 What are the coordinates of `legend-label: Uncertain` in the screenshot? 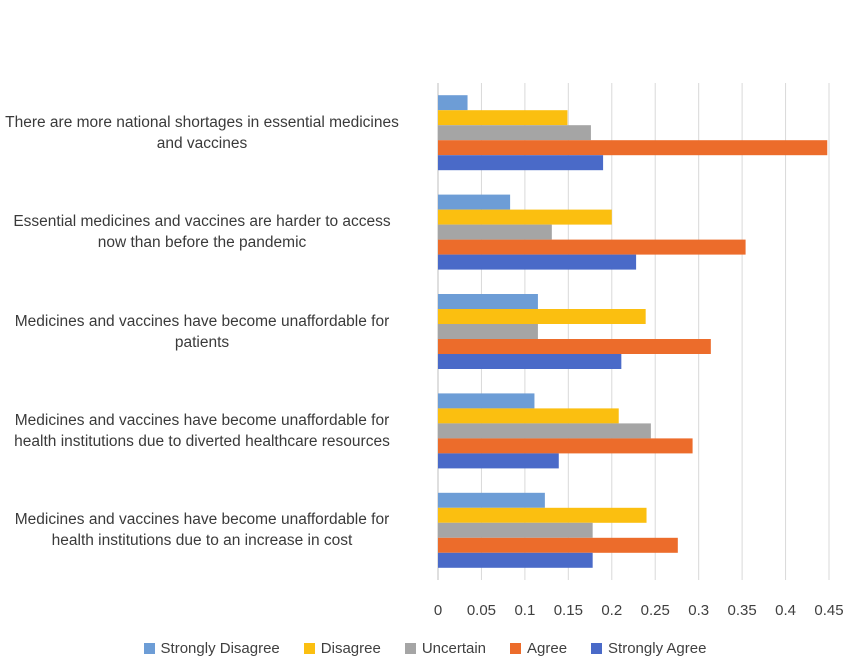 It's located at (454, 648).